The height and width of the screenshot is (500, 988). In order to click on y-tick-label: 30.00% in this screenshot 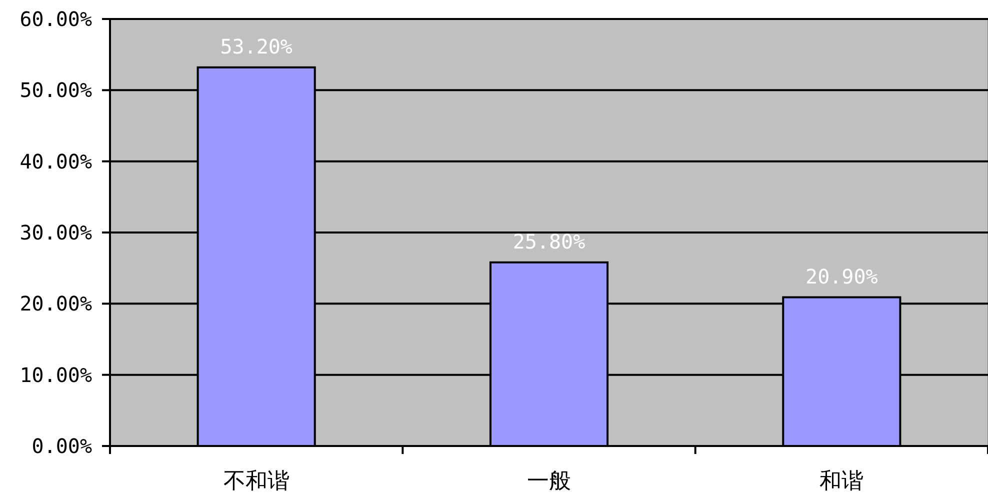, I will do `click(56, 232)`.